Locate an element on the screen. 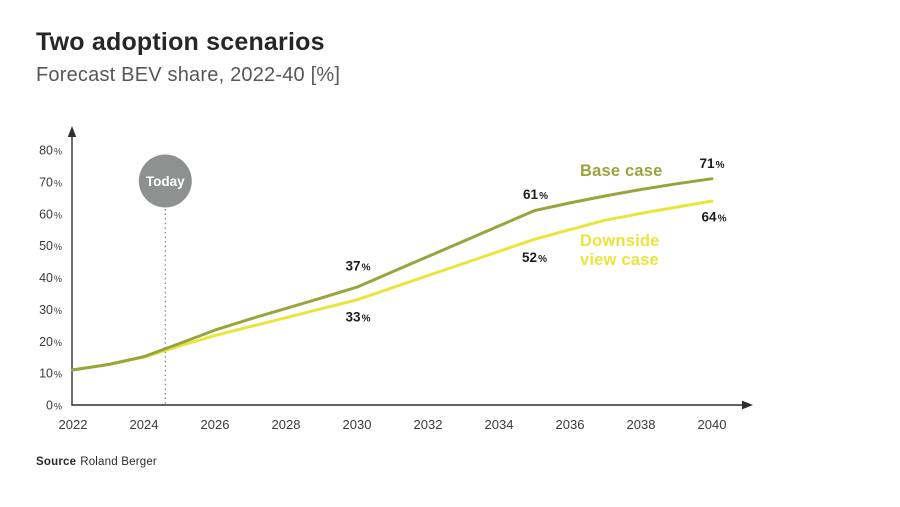 Image resolution: width=900 pixels, height=507 pixels. data-label: 37% is located at coordinates (358, 266).